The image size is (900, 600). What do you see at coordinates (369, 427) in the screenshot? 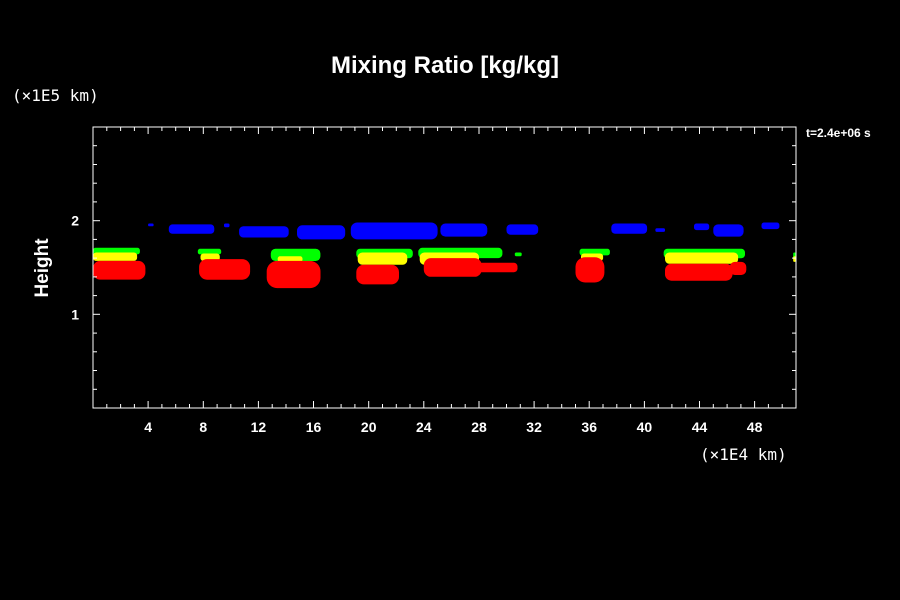
I see `x-tick-label: 20` at bounding box center [369, 427].